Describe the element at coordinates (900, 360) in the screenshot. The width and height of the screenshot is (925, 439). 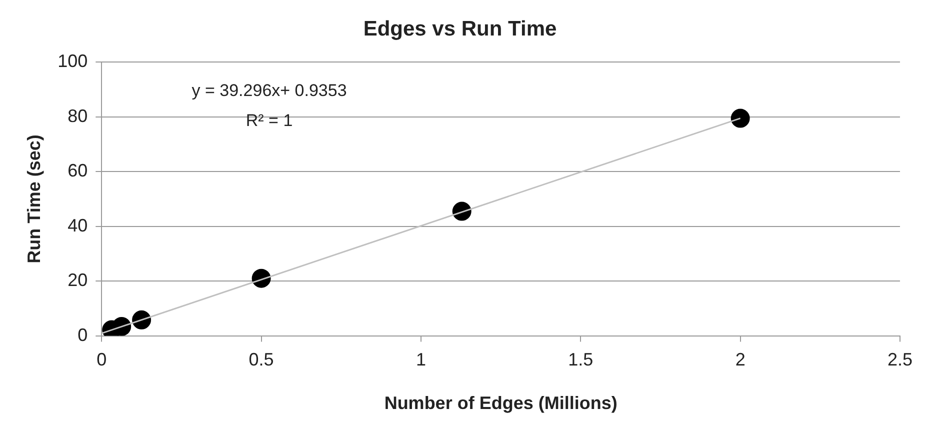
I see `x-tick-label: 2.5` at that location.